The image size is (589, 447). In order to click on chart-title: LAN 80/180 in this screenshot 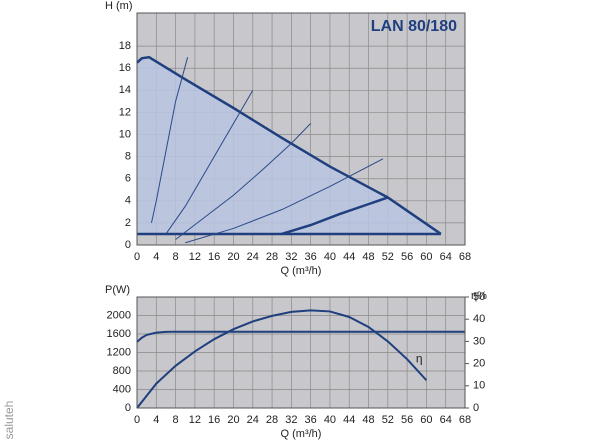, I will do `click(414, 26)`.